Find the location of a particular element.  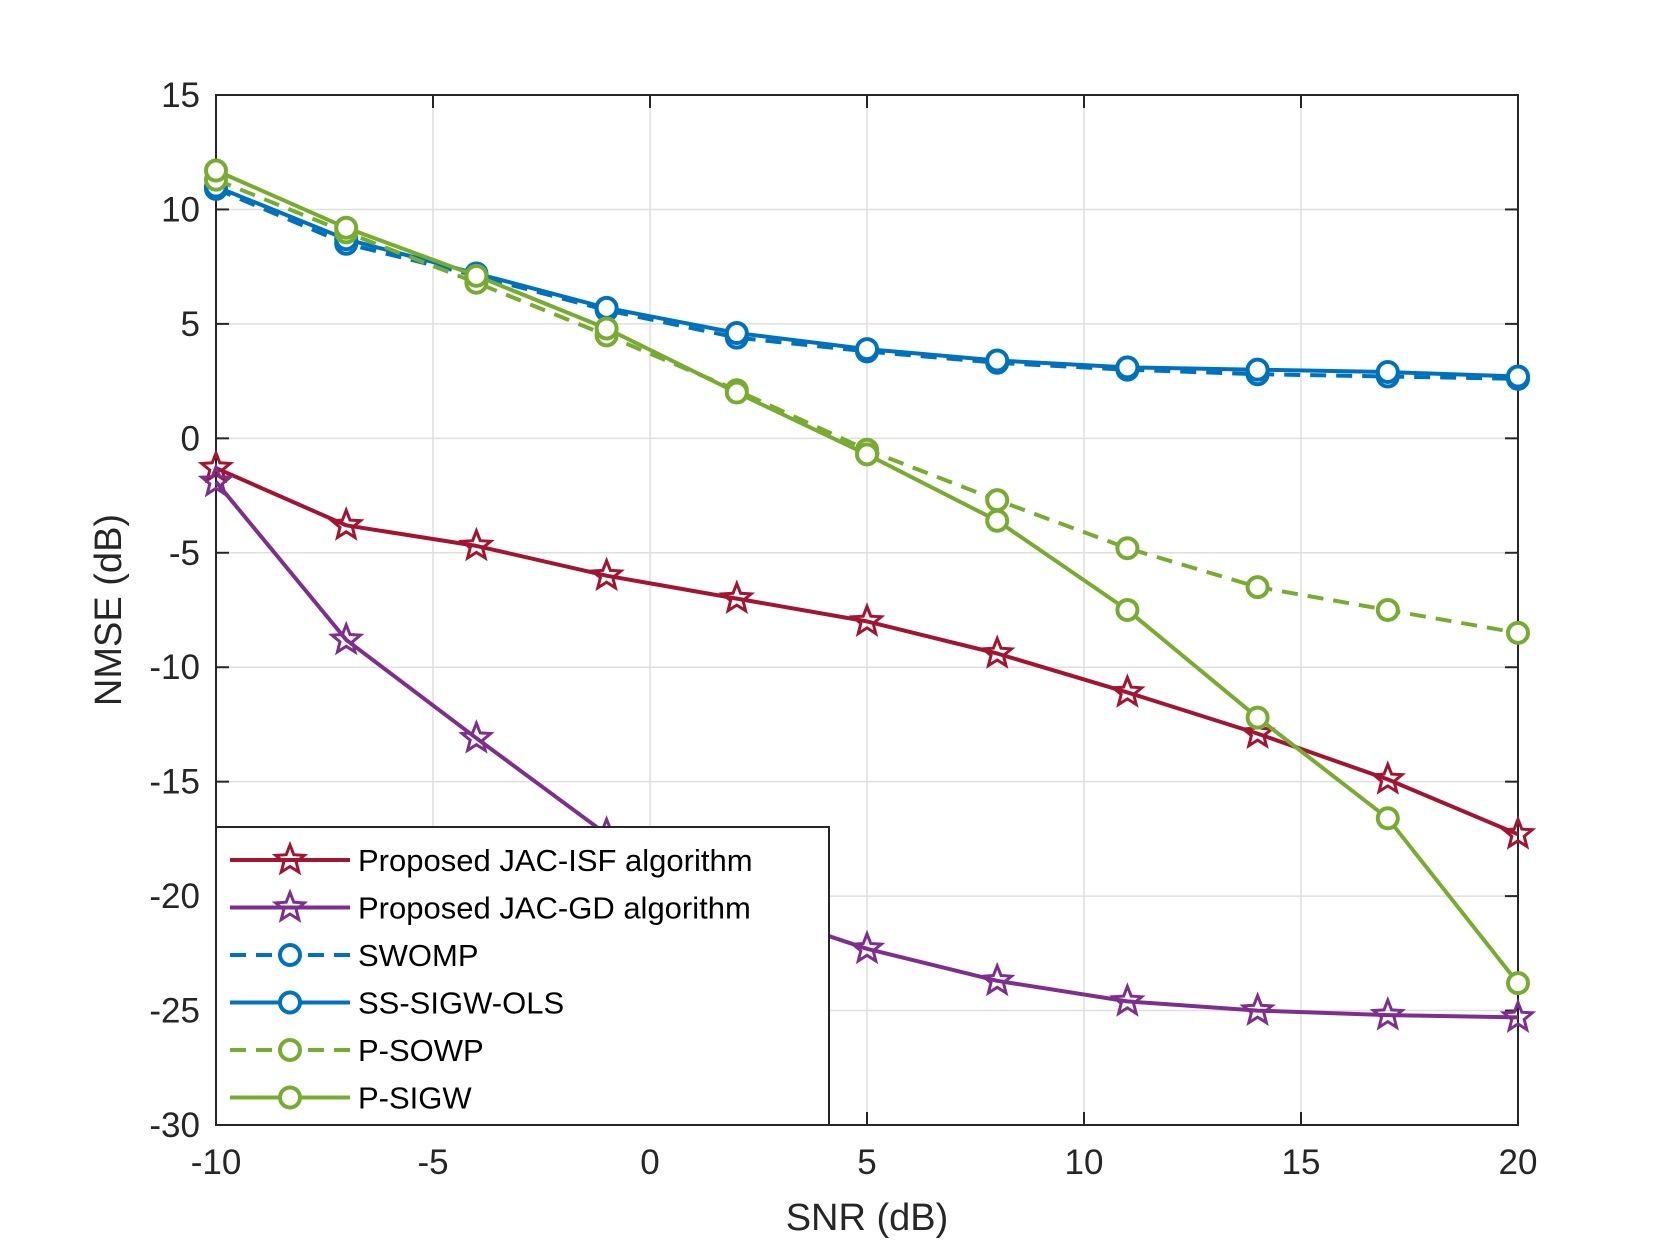

y-tick-label: -25 is located at coordinates (174, 1011).